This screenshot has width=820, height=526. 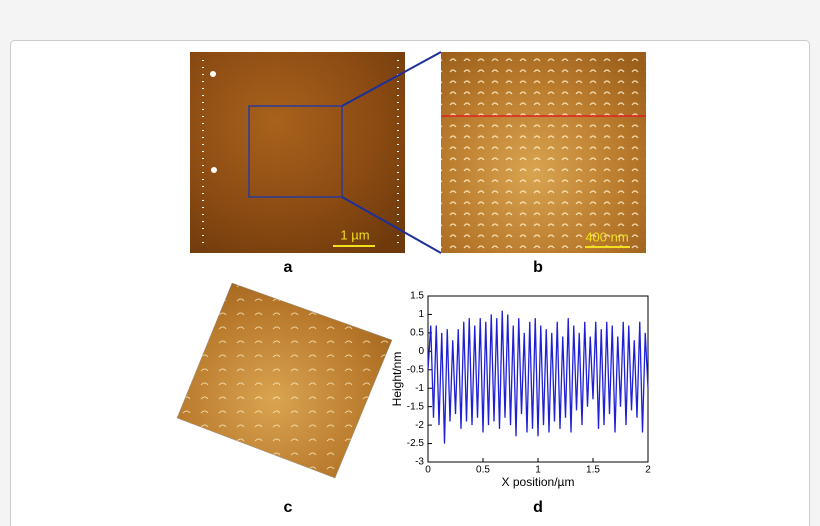 What do you see at coordinates (543, 152) in the screenshot?
I see `panel-b-image` at bounding box center [543, 152].